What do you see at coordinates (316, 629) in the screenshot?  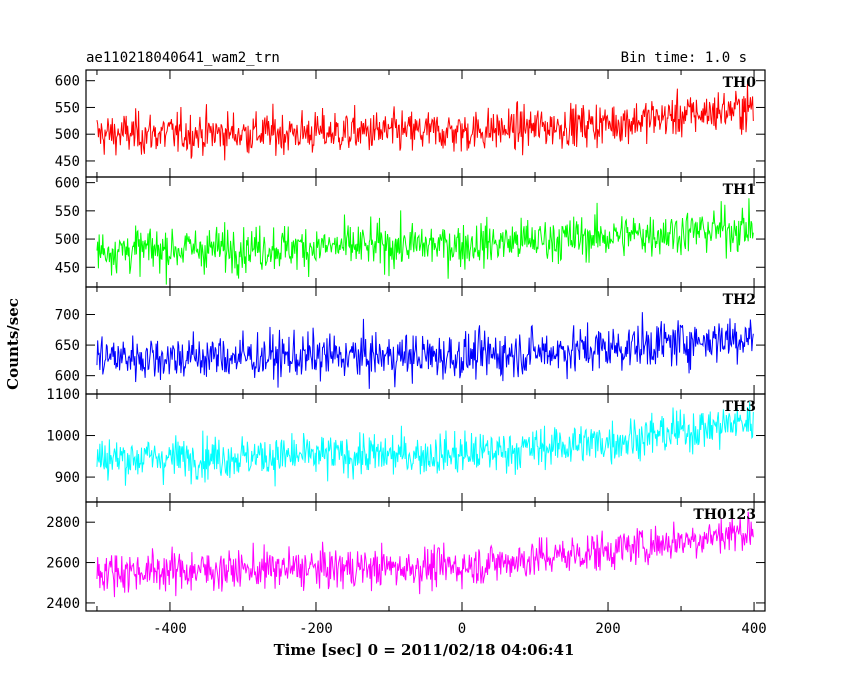 I see `x-tick-label: -200` at bounding box center [316, 629].